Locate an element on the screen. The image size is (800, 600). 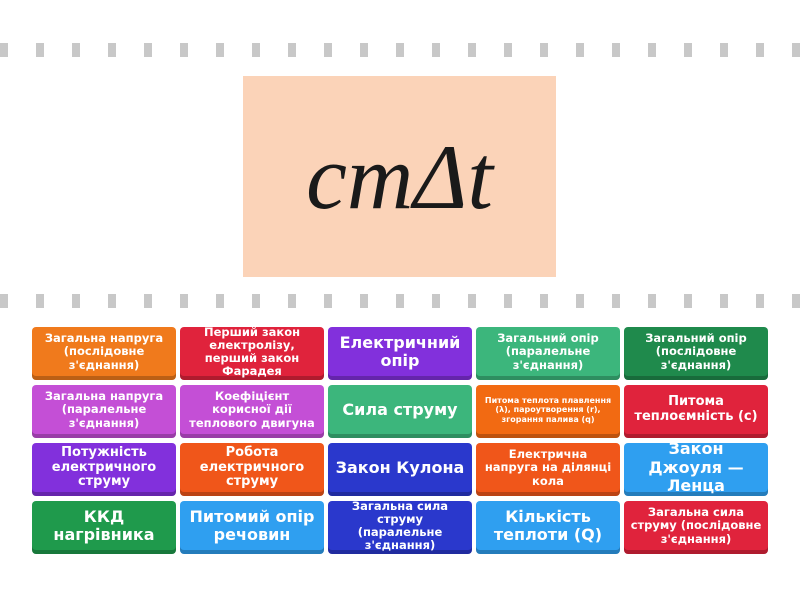
formula: cmΔt is located at coordinates (399, 176).